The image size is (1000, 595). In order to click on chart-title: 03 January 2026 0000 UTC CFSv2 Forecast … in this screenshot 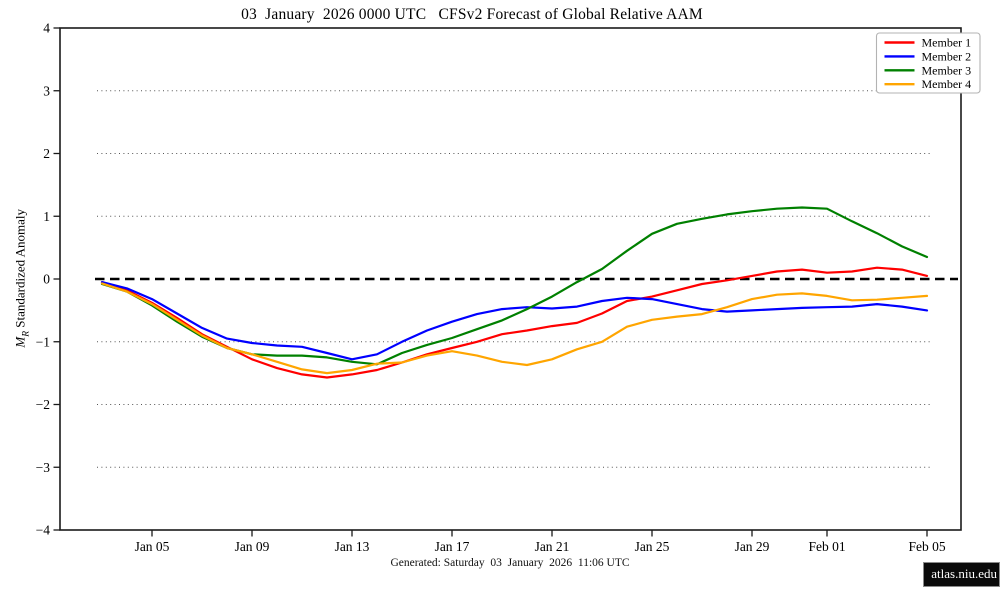, I will do `click(472, 14)`.